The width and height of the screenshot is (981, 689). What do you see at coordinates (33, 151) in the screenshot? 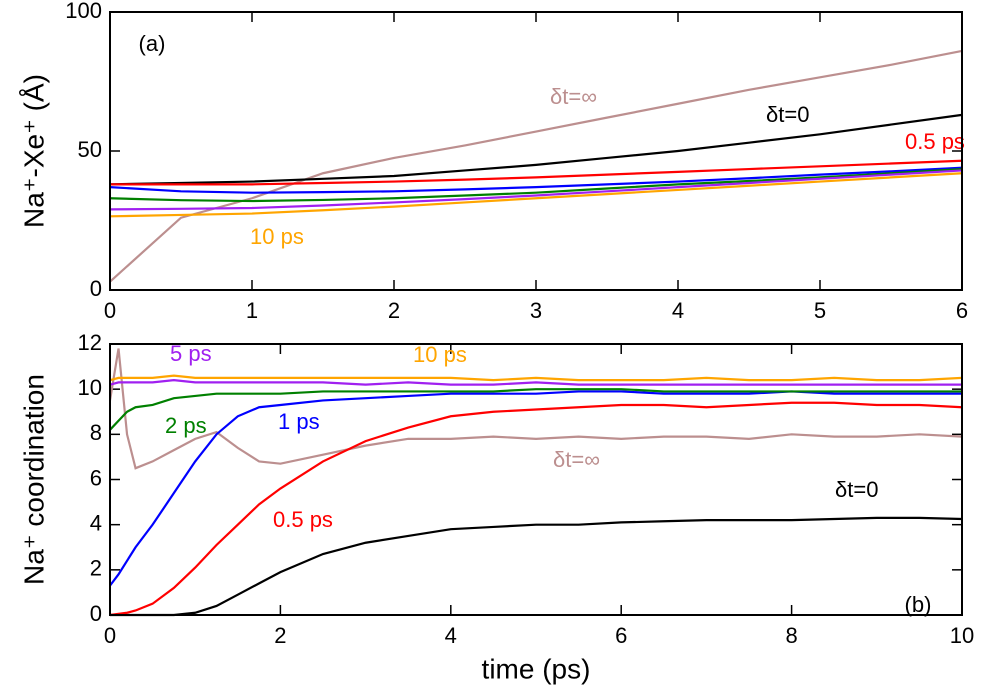
I see `y-axis-label: Na⁺-Xe⁺ (Å)` at bounding box center [33, 151].